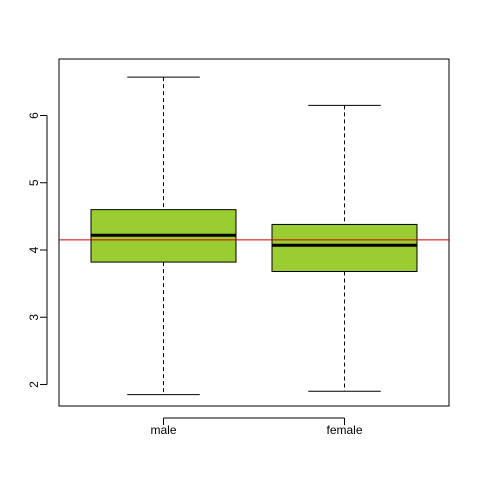 The image size is (480, 480). I want to click on y-axis: 2 3 4 5 6, so click(37, 250).